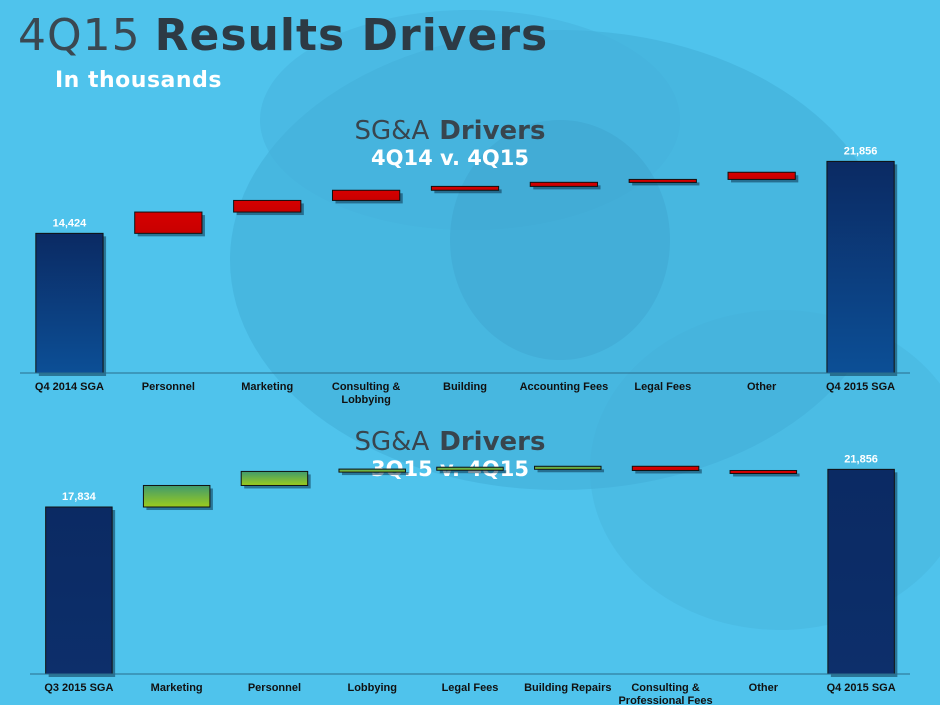  Describe the element at coordinates (766, 475) in the screenshot. I see `bar-shadow-other` at that location.